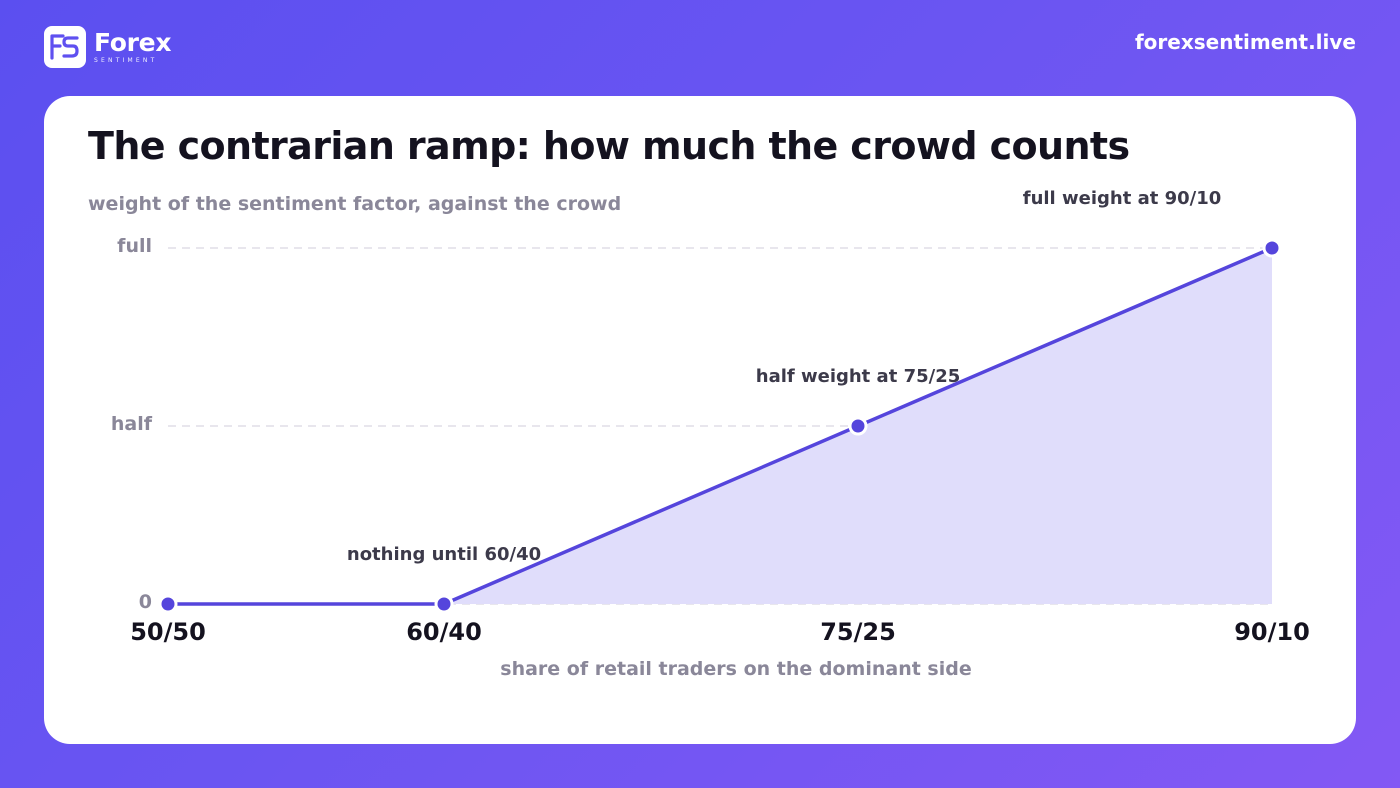 The width and height of the screenshot is (1400, 788). I want to click on y-tick-label: 0, so click(145, 602).